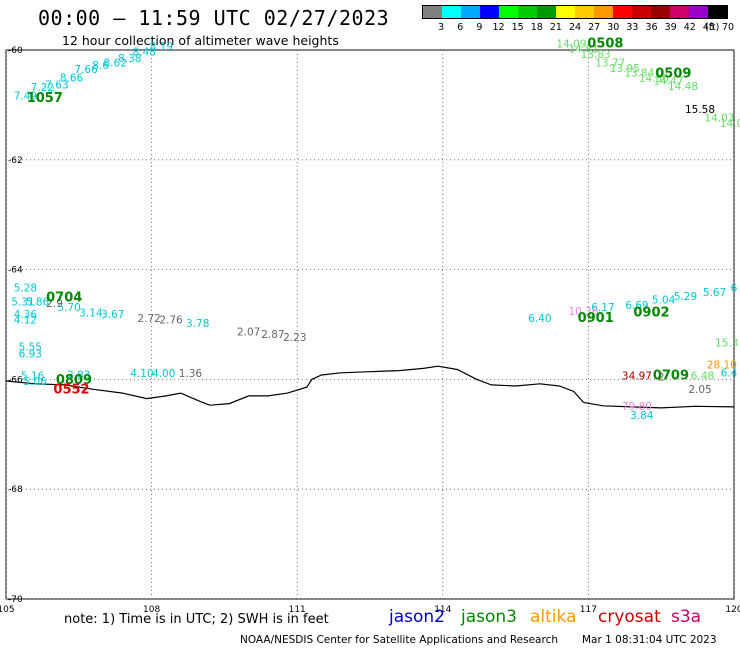 This screenshot has width=740, height=650. Describe the element at coordinates (689, 27) in the screenshot. I see `color-scale-tick: 42` at that location.